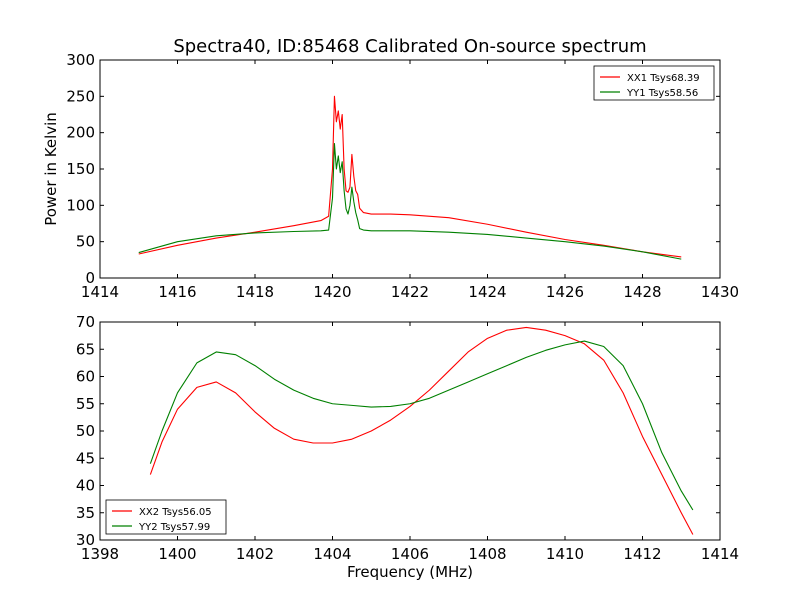 This screenshot has height=604, width=800. Describe the element at coordinates (90, 278) in the screenshot. I see `y-tick-label: 0` at that location.